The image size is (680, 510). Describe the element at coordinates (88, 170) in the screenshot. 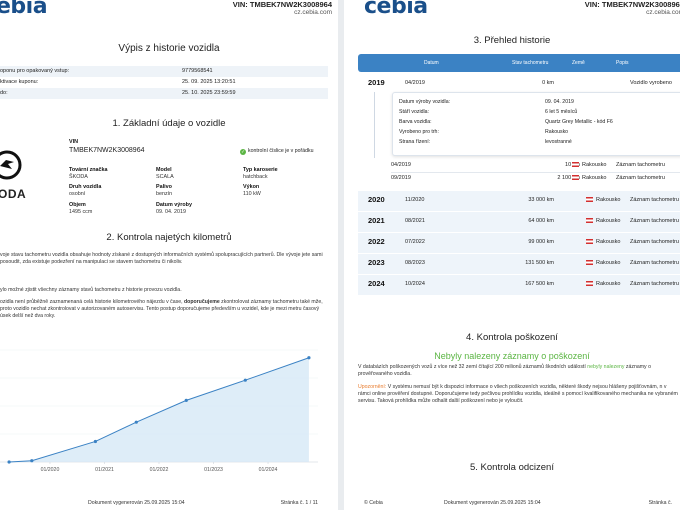

I see `make-label: Tovární značka` at that location.